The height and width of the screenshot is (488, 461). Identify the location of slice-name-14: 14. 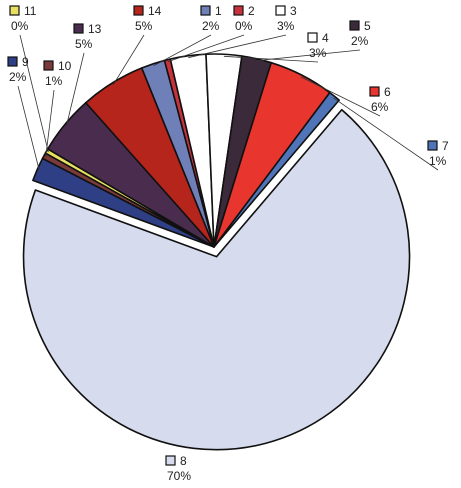
(155, 11).